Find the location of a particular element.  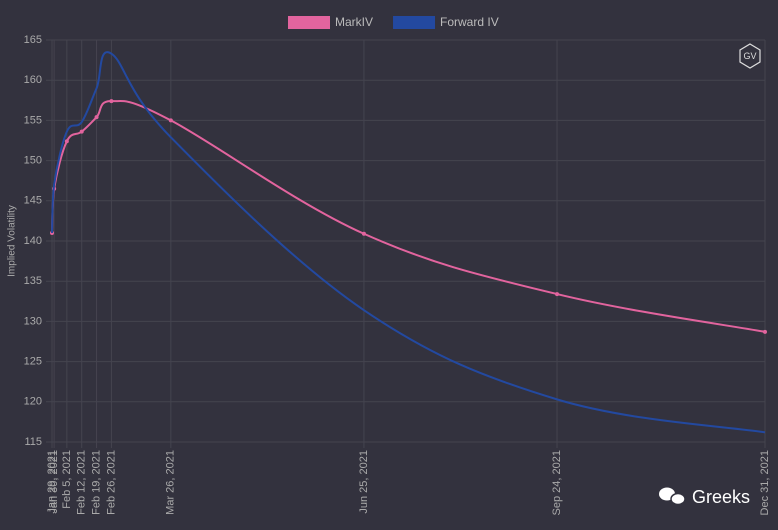

y-tick-label: 155 is located at coordinates (33, 120).